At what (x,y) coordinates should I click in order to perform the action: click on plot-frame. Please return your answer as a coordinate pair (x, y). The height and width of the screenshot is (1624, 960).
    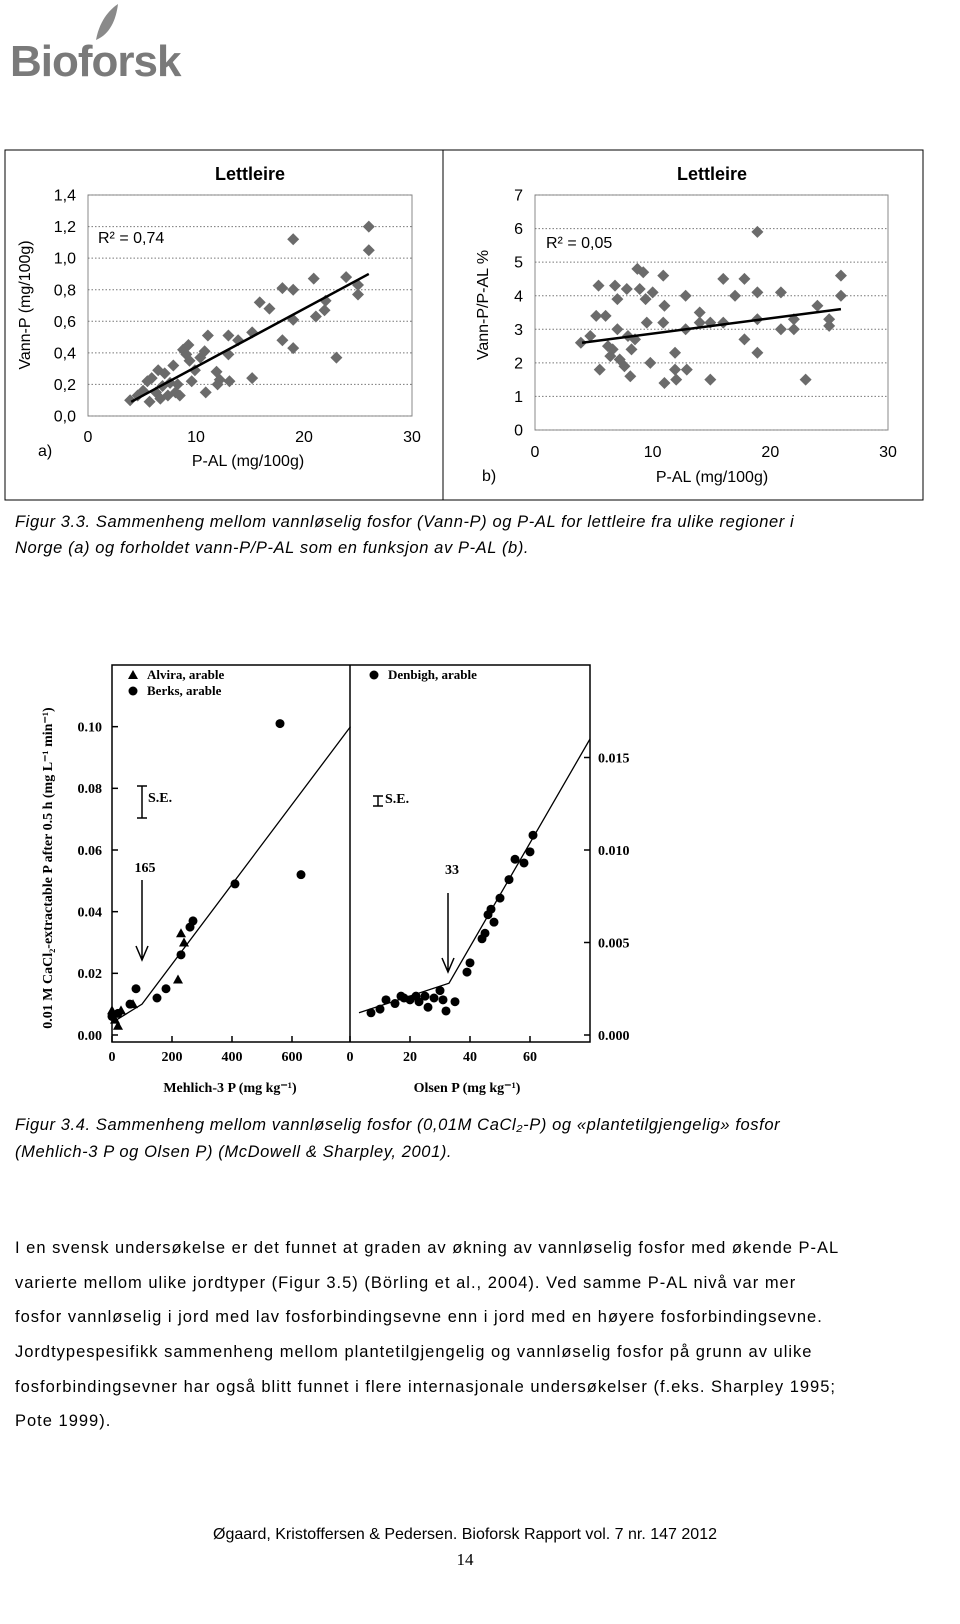
    Looking at the image, I should click on (711, 312).